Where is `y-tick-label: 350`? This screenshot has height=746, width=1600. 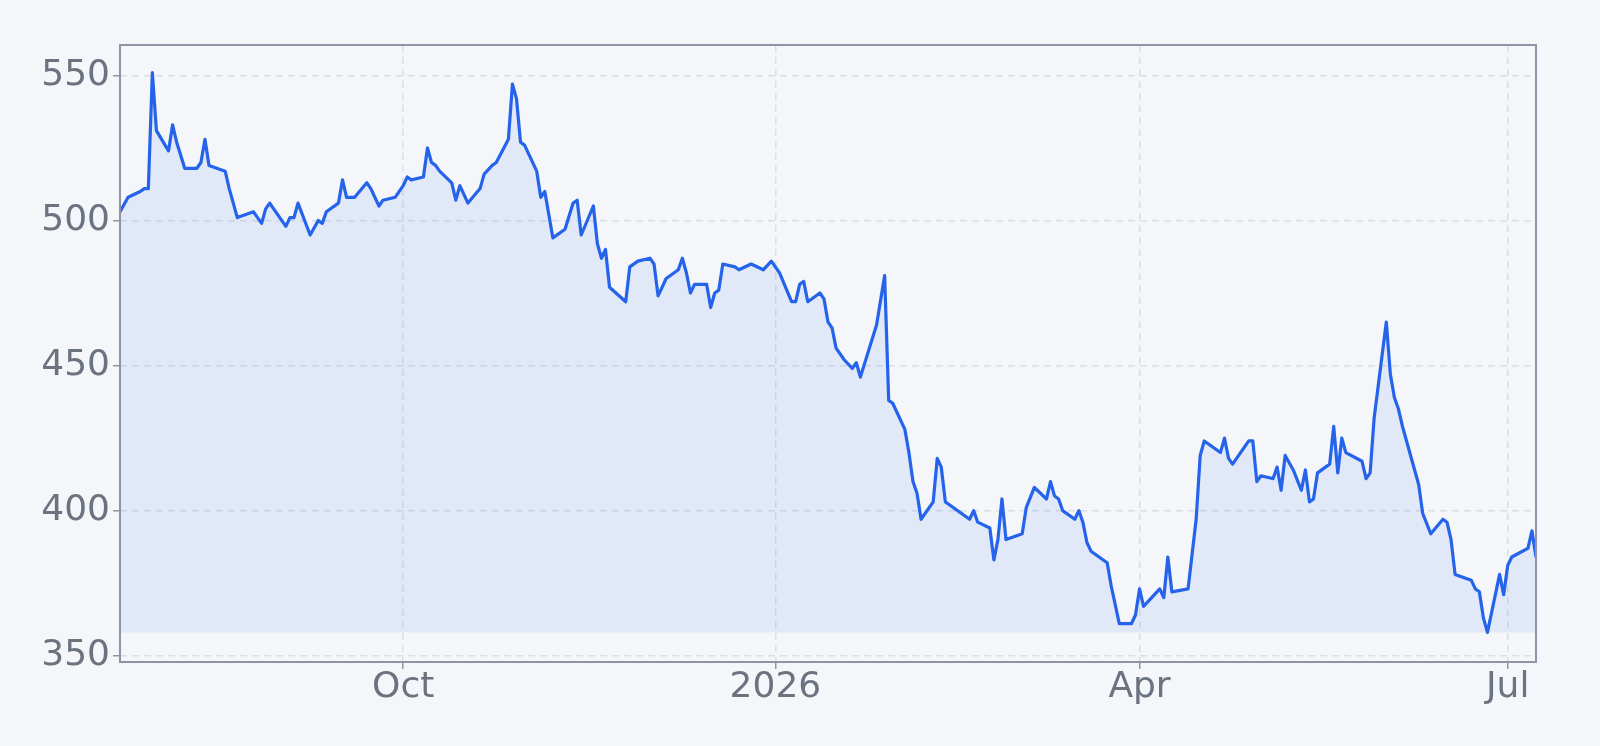
y-tick-label: 350 is located at coordinates (75, 652).